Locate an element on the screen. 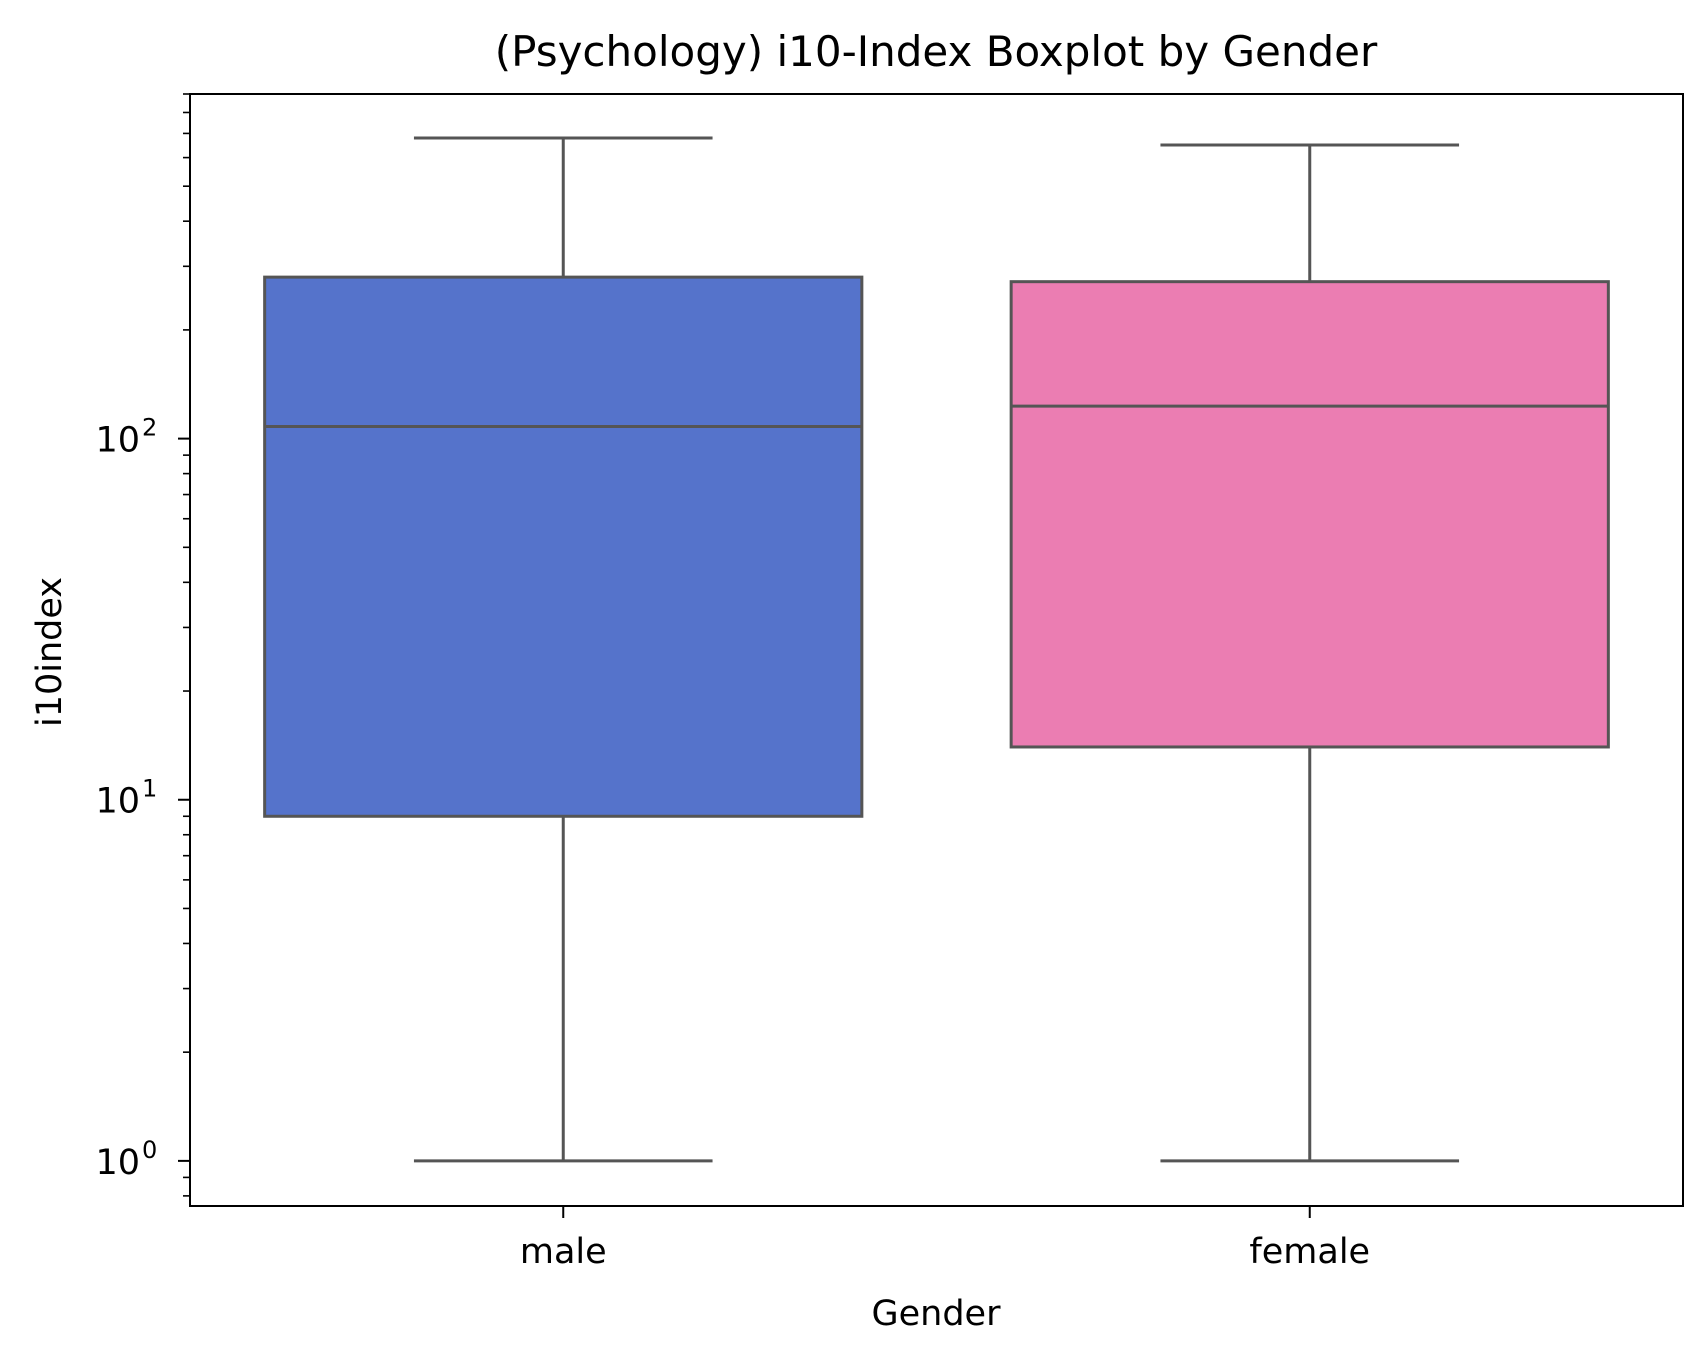 The height and width of the screenshot is (1357, 1705). y-axis-label: i10index is located at coordinates (50, 652).